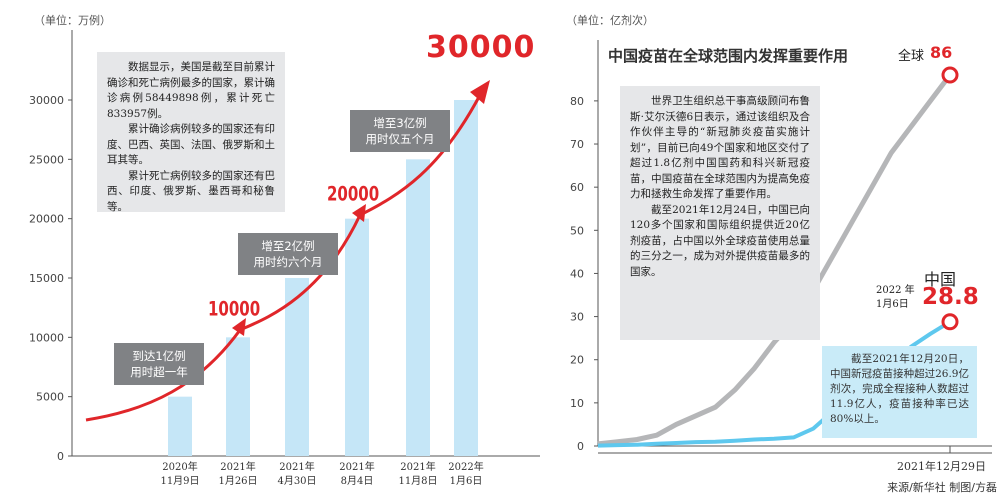  What do you see at coordinates (288, 254) in the screenshot?
I see `callout-200m: 增至2亿例 用时约六个月` at bounding box center [288, 254].